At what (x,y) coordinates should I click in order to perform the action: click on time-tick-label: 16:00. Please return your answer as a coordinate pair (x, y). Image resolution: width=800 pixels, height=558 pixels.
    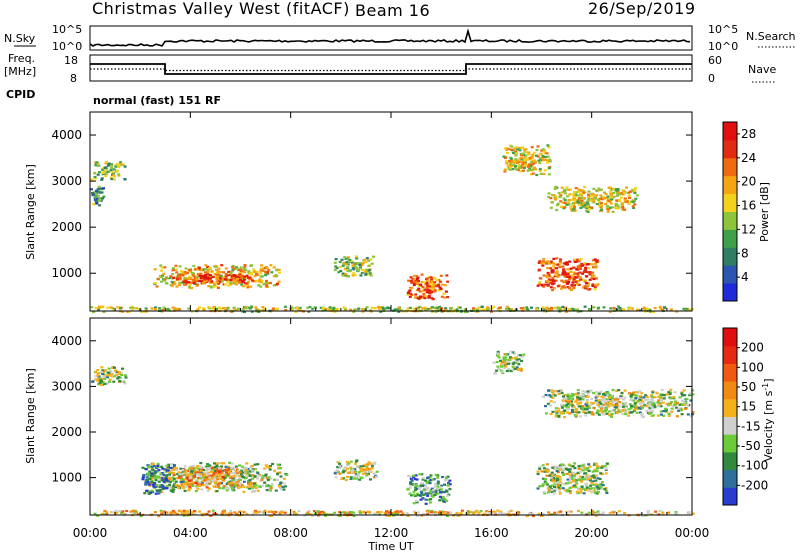
    Looking at the image, I should click on (491, 533).